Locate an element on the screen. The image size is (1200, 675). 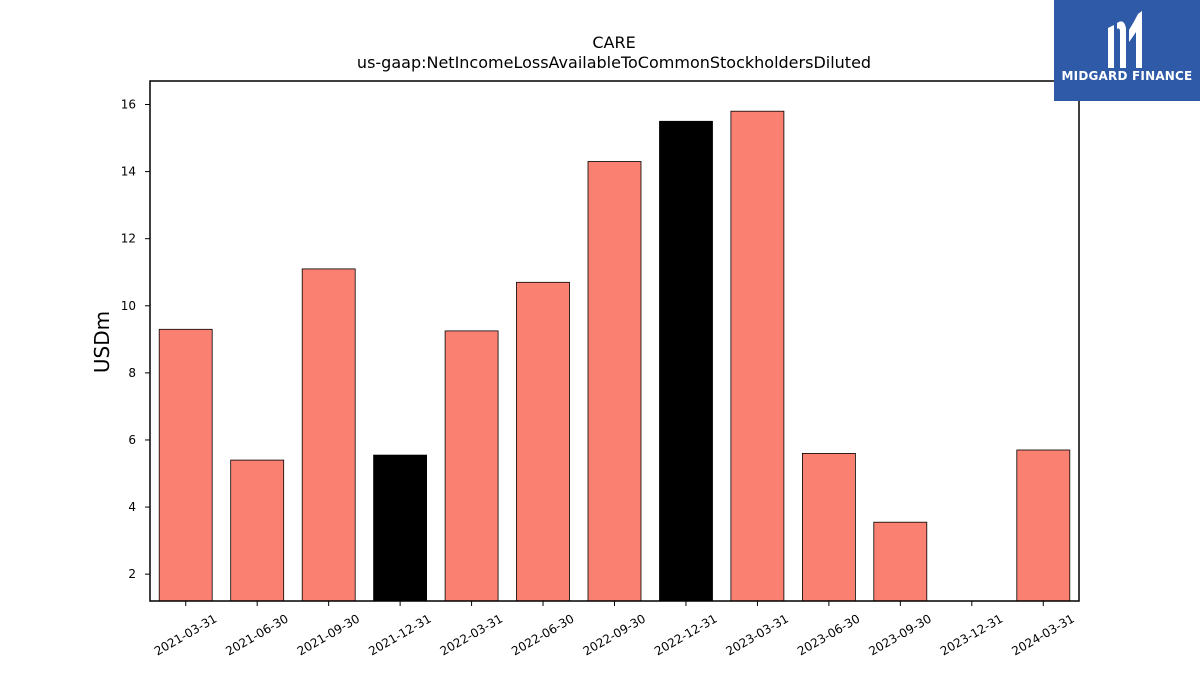
x-tick-label: 2023-06-30 is located at coordinates (828, 634).